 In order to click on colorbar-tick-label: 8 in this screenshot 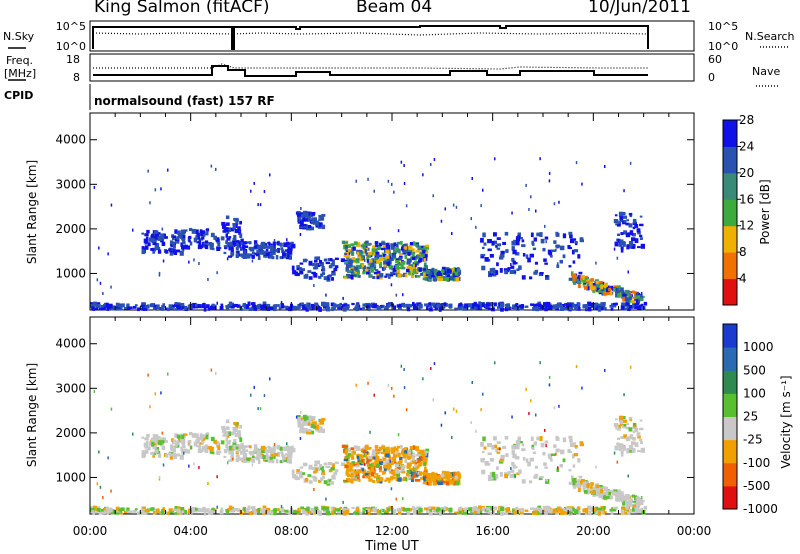, I will do `click(743, 252)`.